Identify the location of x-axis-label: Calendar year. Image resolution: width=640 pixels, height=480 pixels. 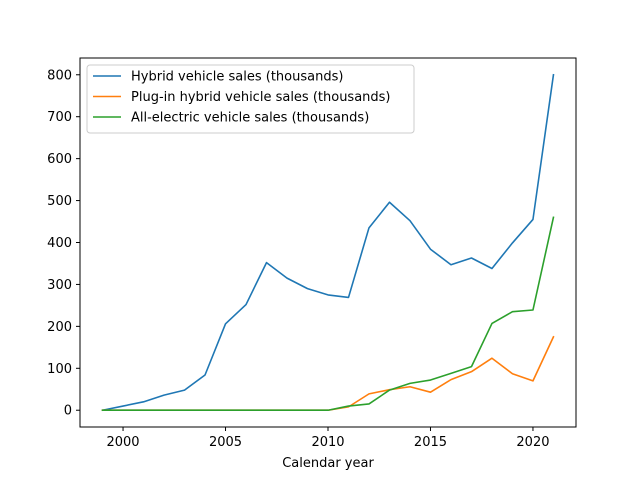
(328, 463).